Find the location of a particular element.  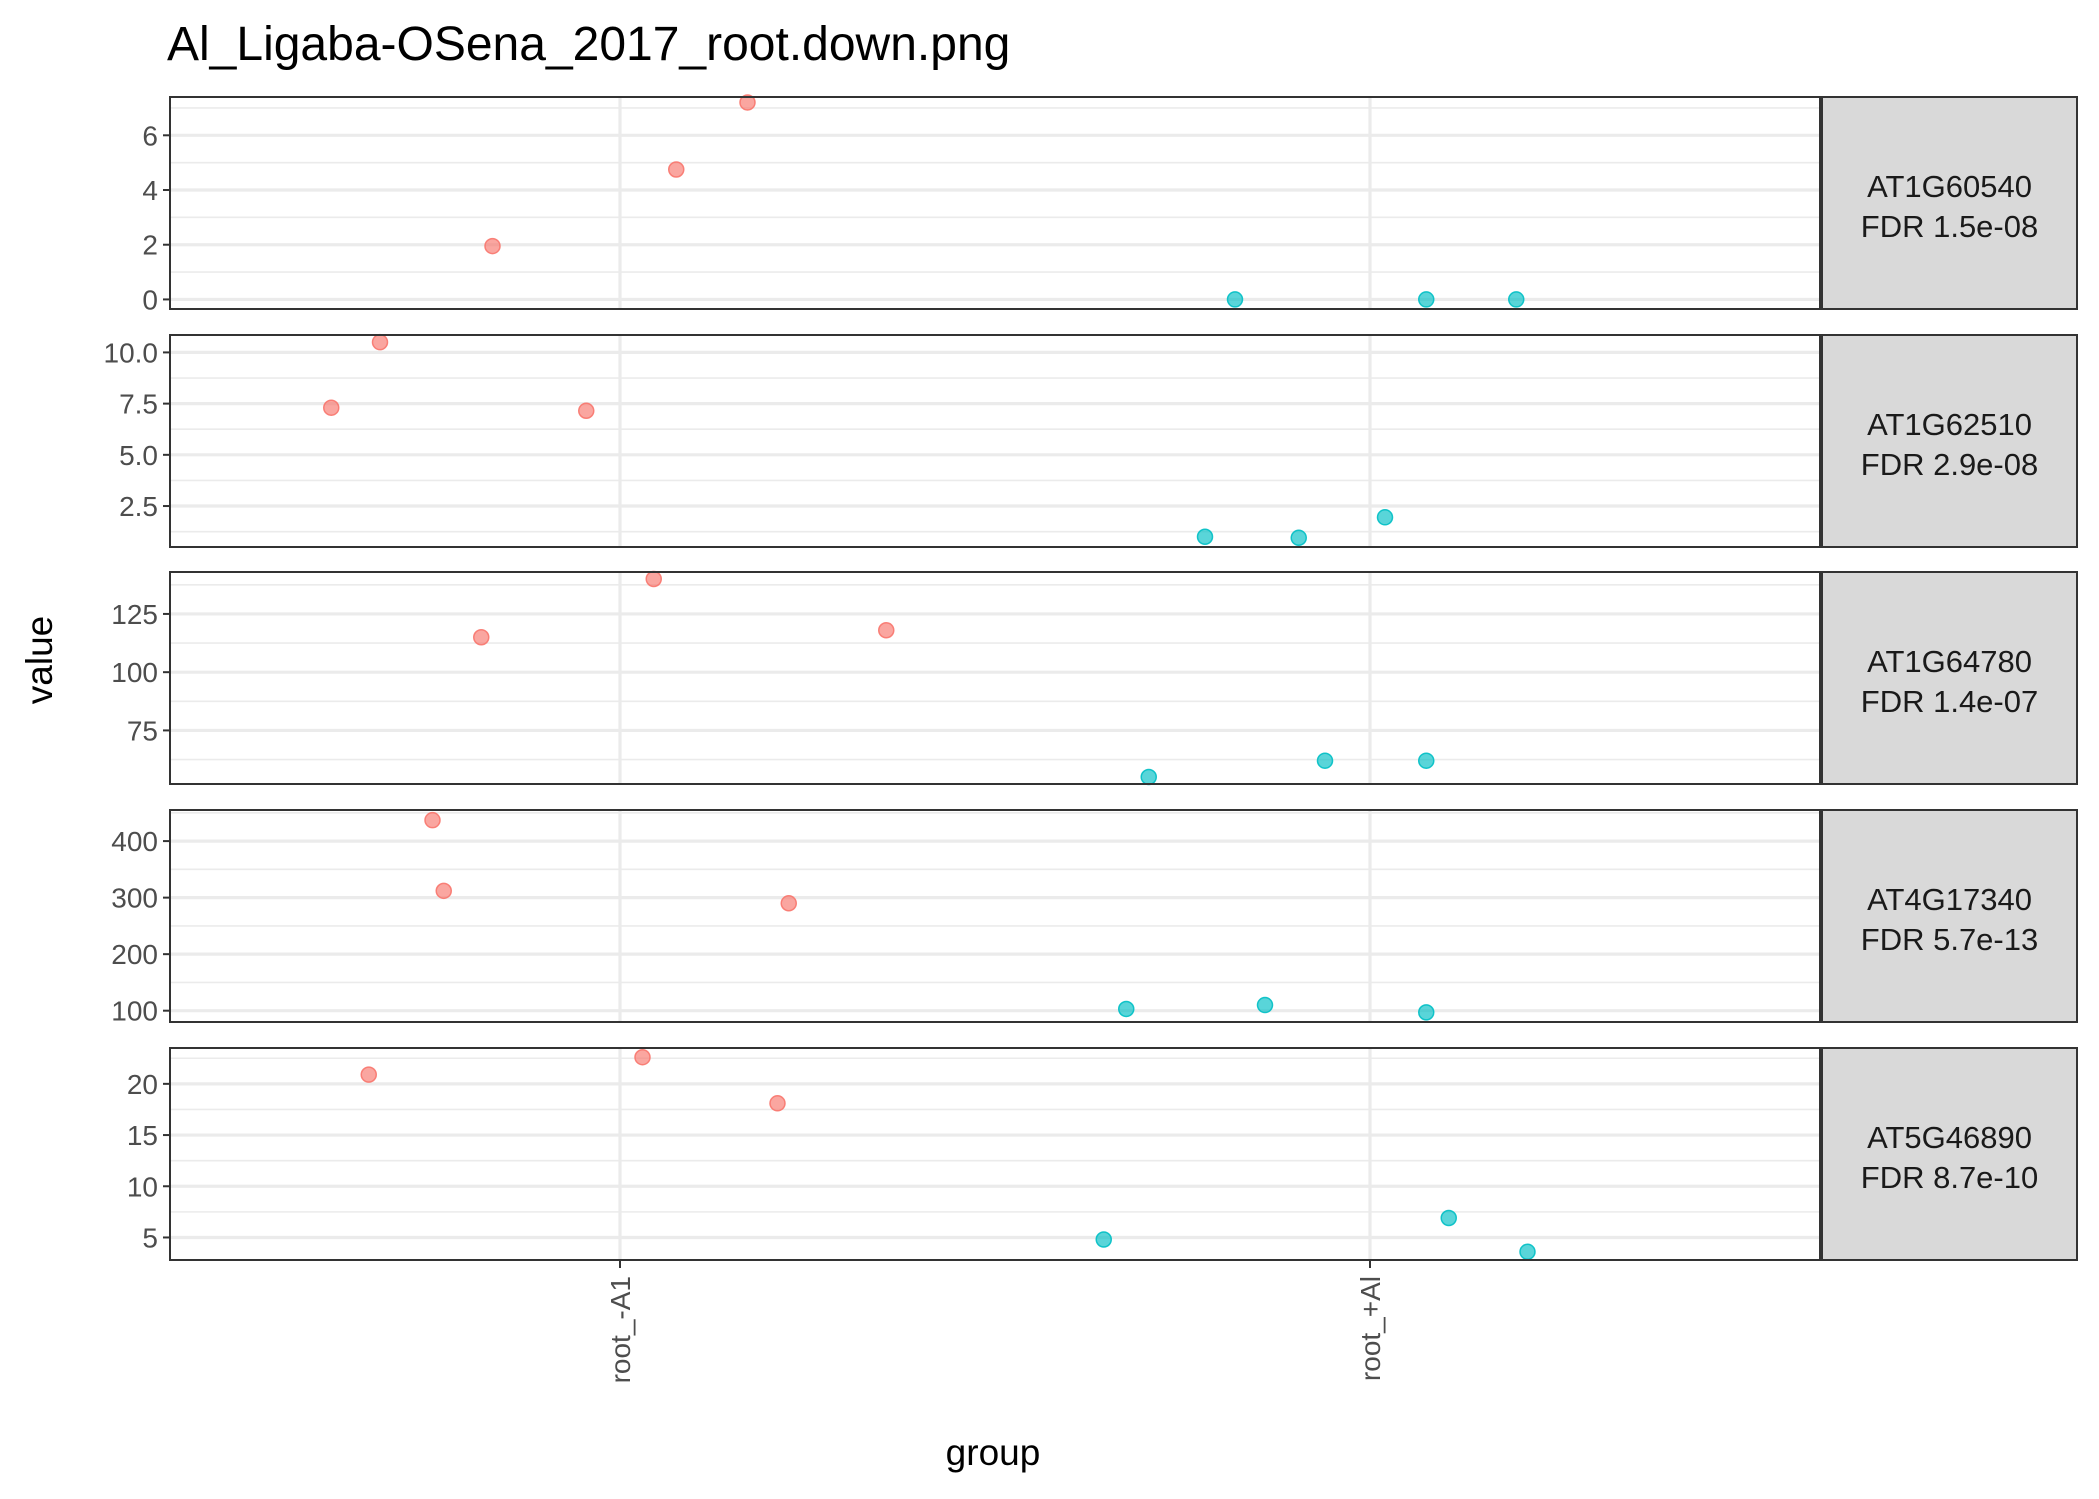

facet-strip-fdr-label: FDR 5.7e-13 is located at coordinates (1949, 939).